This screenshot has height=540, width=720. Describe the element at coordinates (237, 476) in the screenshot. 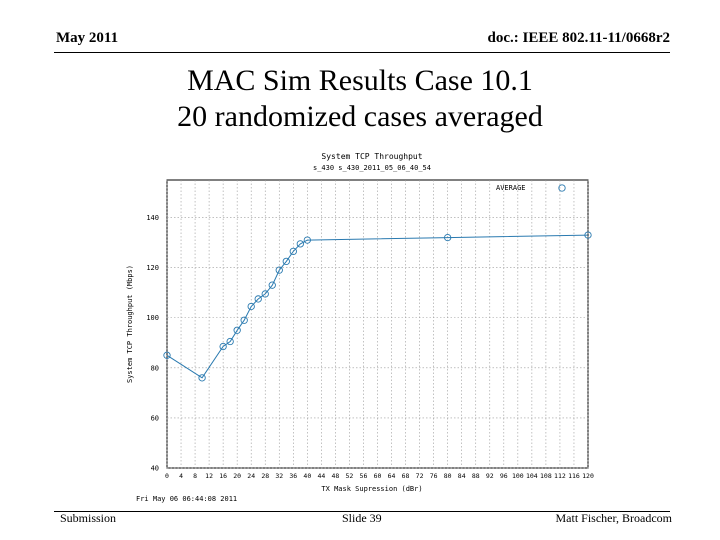

I see `x-tick-label: 20` at that location.